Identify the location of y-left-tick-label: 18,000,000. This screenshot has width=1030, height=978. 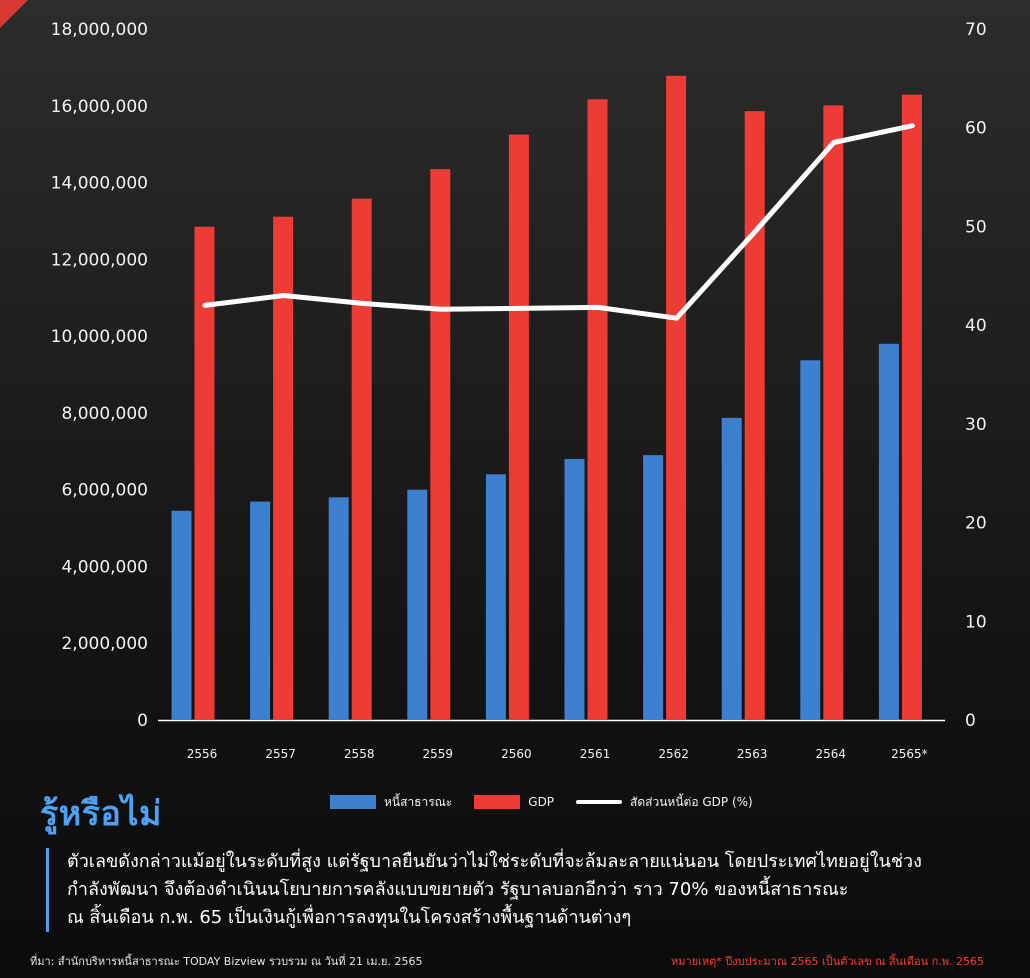
(99, 30).